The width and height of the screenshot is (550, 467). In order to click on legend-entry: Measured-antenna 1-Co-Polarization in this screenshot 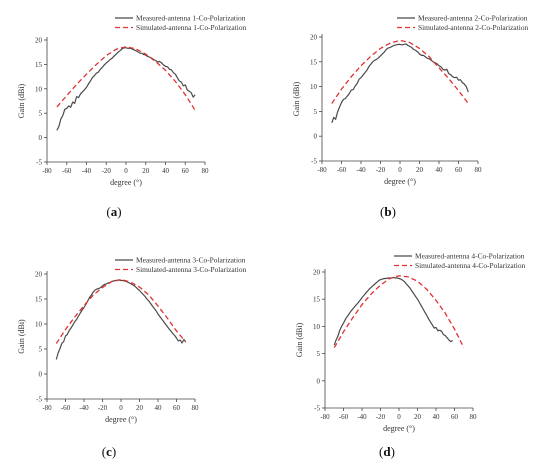, I will do `click(191, 18)`.